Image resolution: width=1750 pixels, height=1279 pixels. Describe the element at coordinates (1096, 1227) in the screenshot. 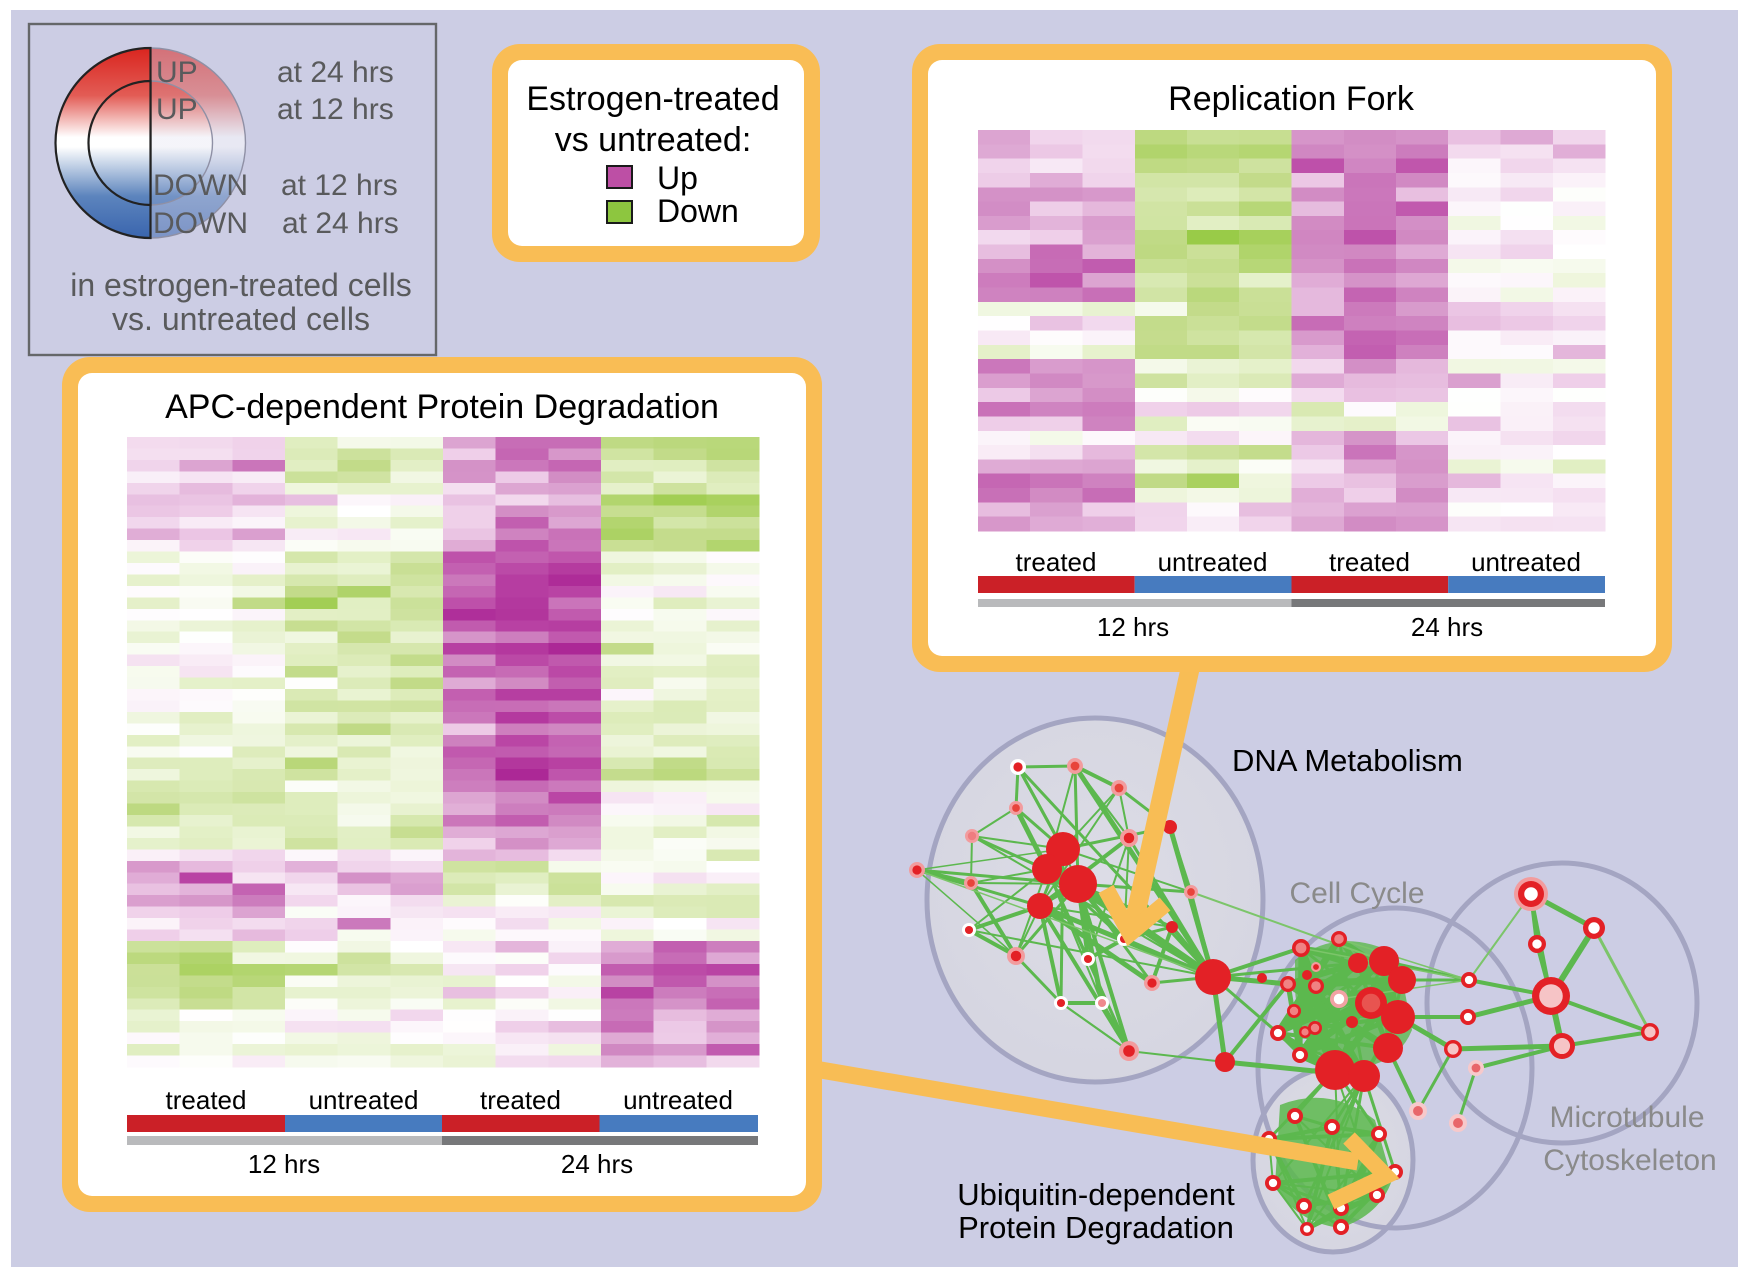

I see `svg-text: Protein Degradation` at that location.